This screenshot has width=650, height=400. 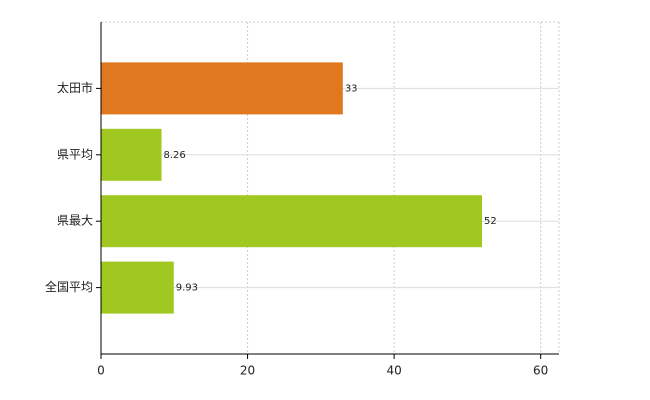 What do you see at coordinates (540, 371) in the screenshot?
I see `x-tick-label: 60` at bounding box center [540, 371].